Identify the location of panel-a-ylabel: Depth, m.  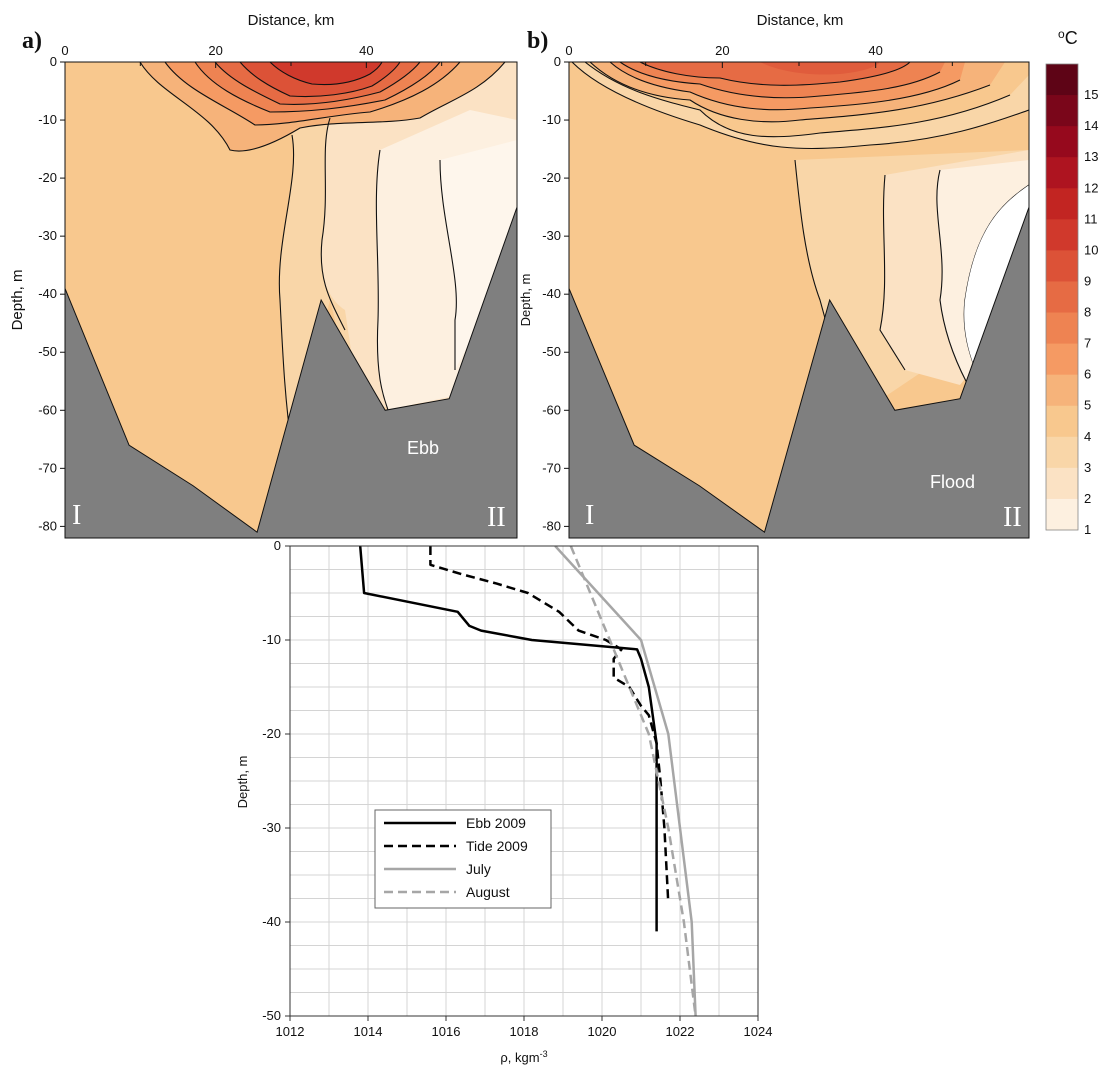
(17, 300).